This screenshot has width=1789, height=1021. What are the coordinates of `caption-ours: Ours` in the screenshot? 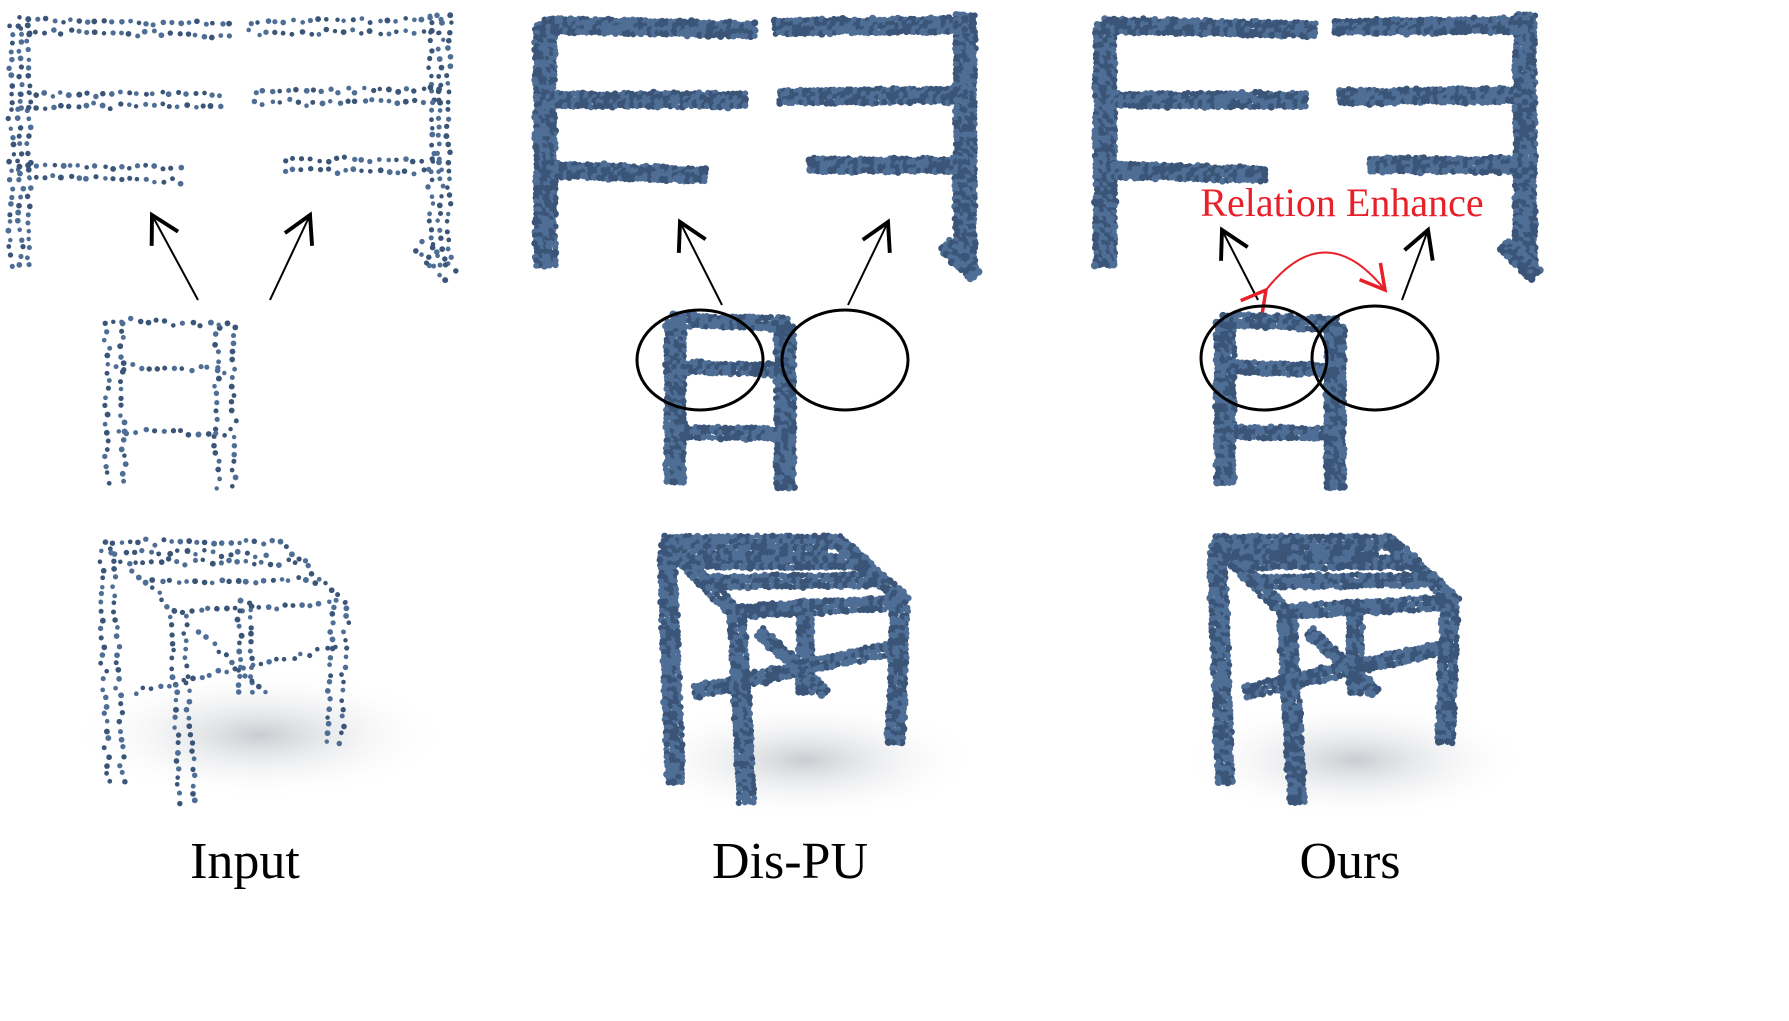 It's located at (1349, 861).